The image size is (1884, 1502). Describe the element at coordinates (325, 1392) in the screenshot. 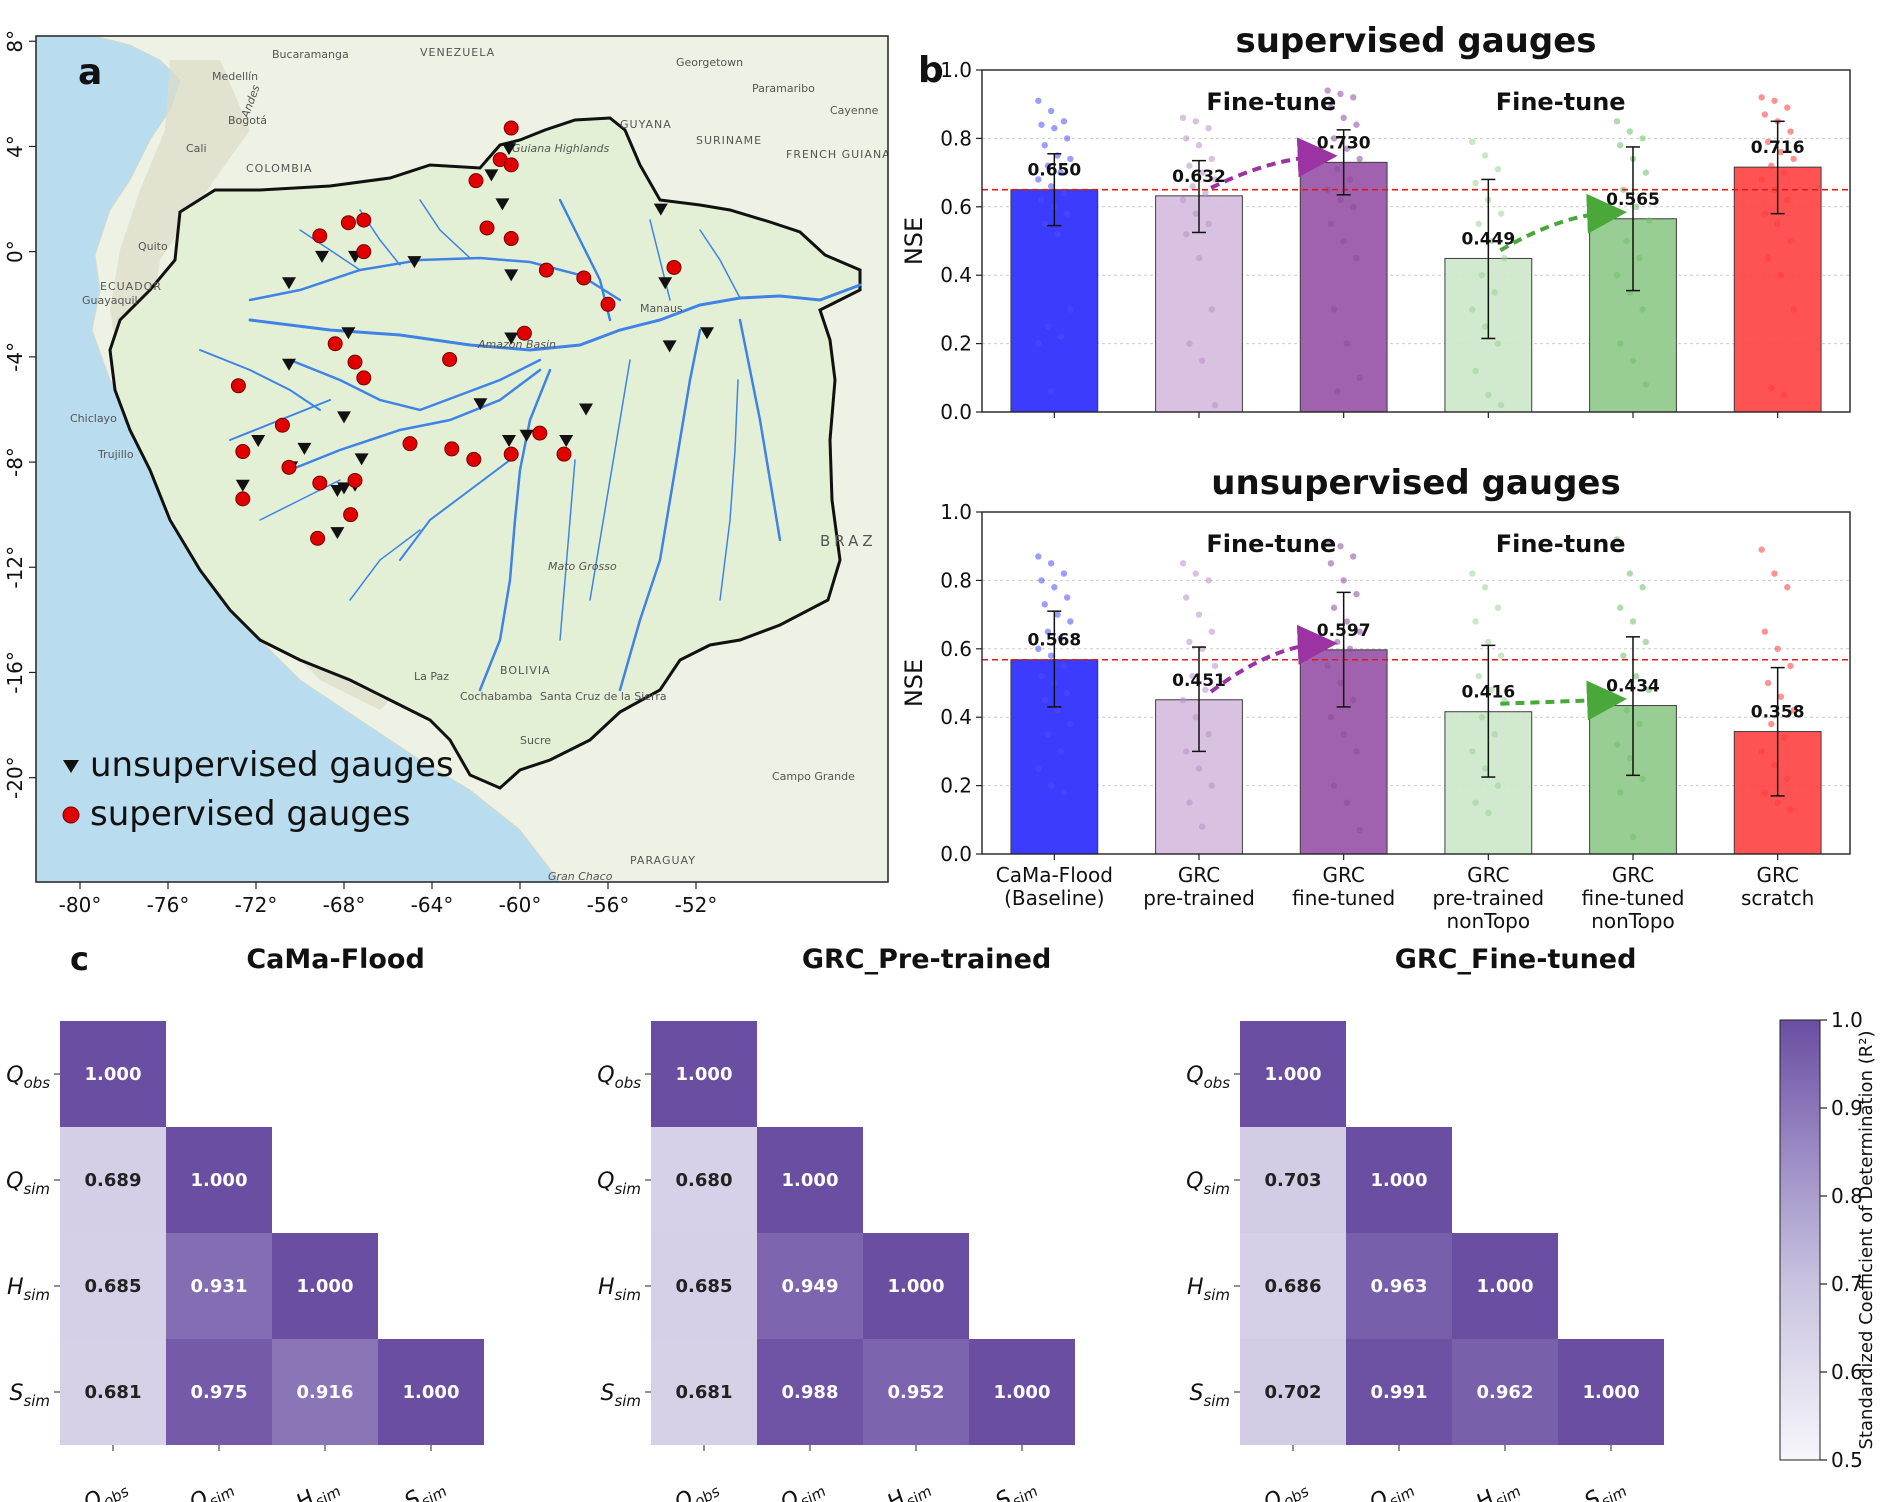

I see `heatmap-cell-value: 0.916` at that location.